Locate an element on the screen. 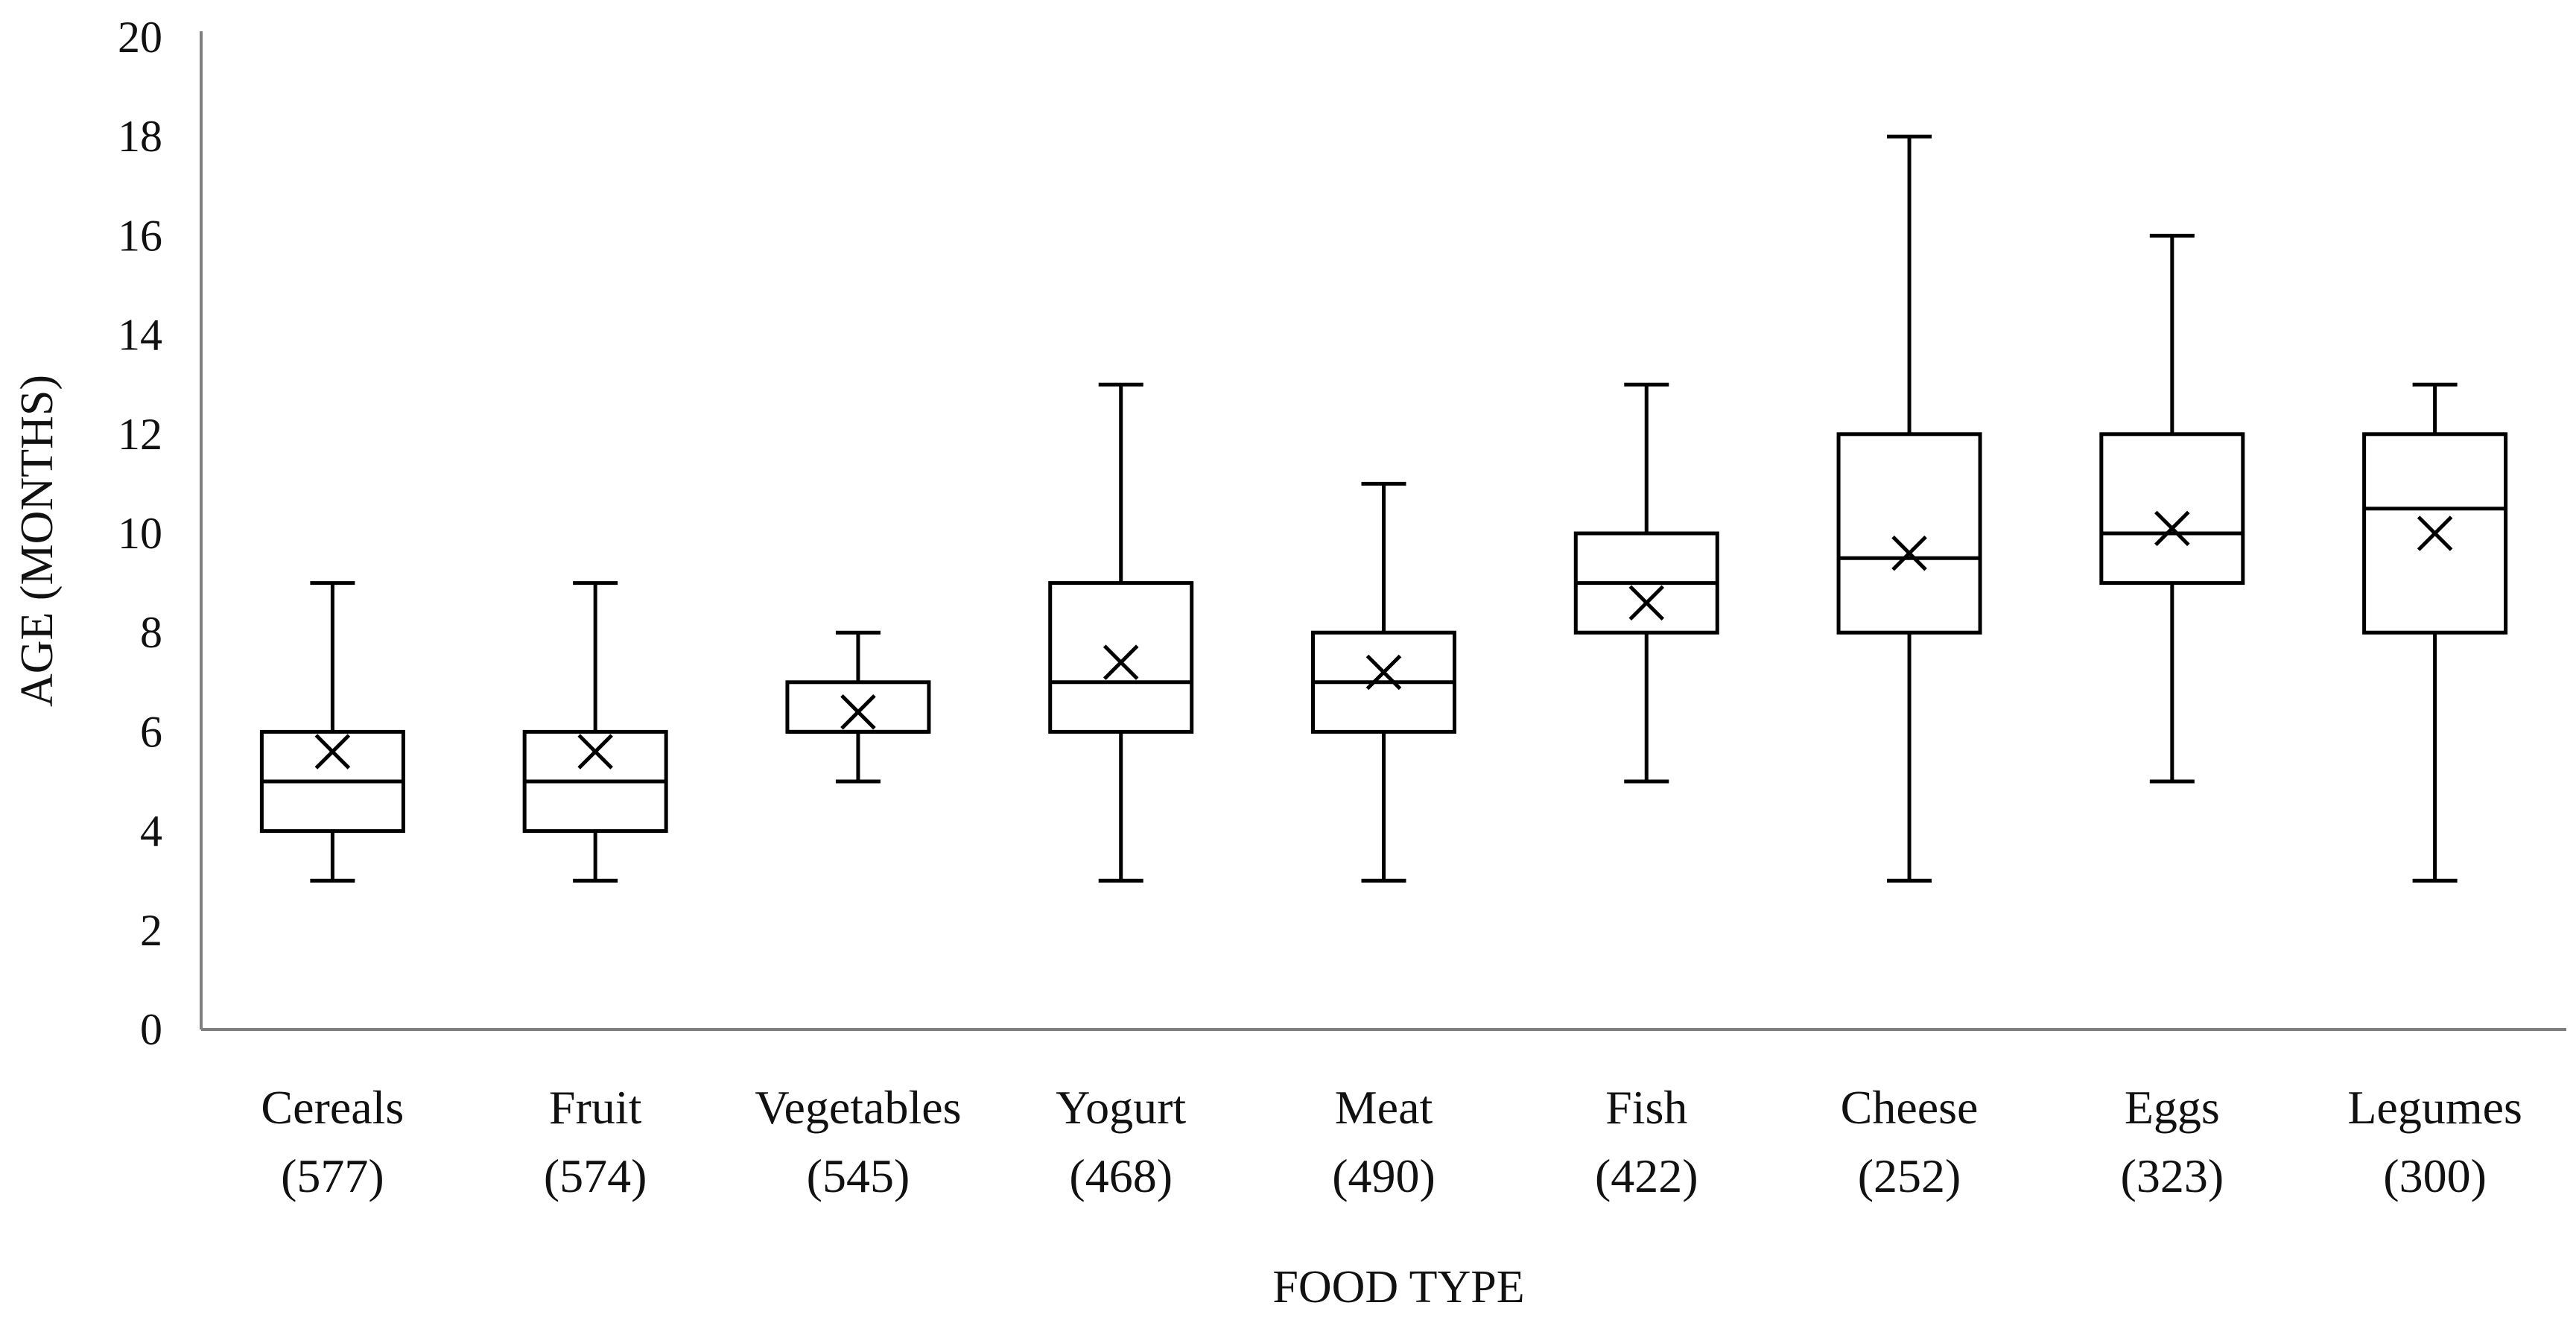  box-cheese is located at coordinates (1909, 509).